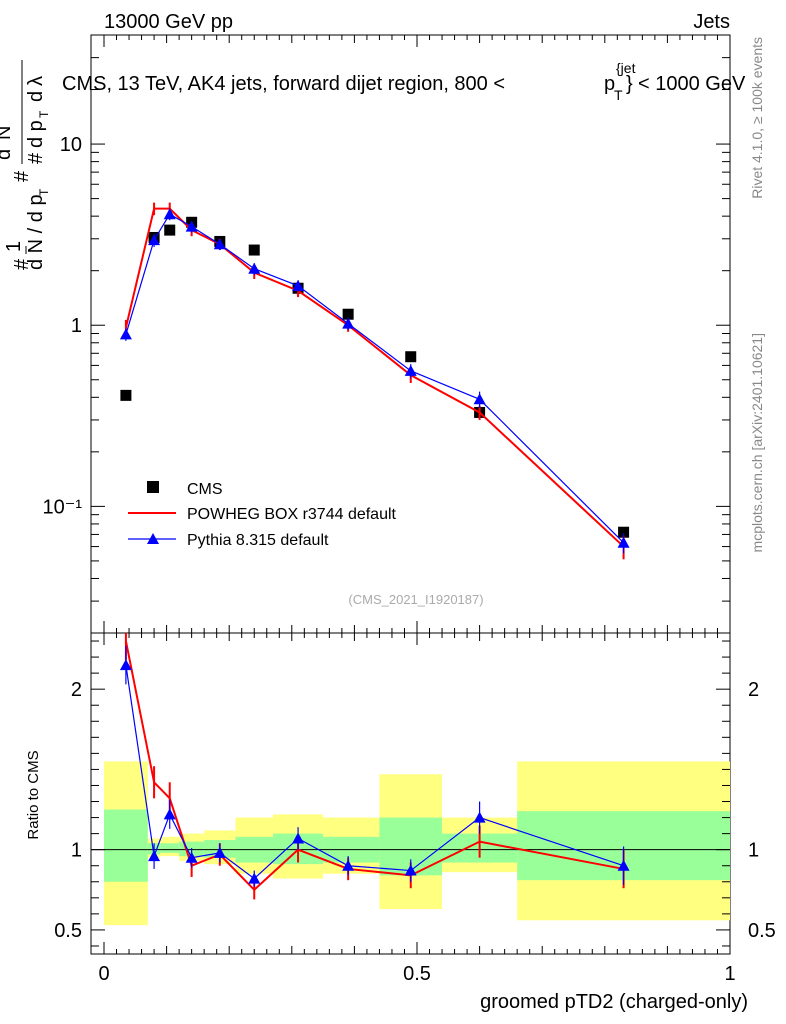 This screenshot has height=1024, width=786. What do you see at coordinates (103, 974) in the screenshot?
I see `x-tick-label-0: 0` at bounding box center [103, 974].